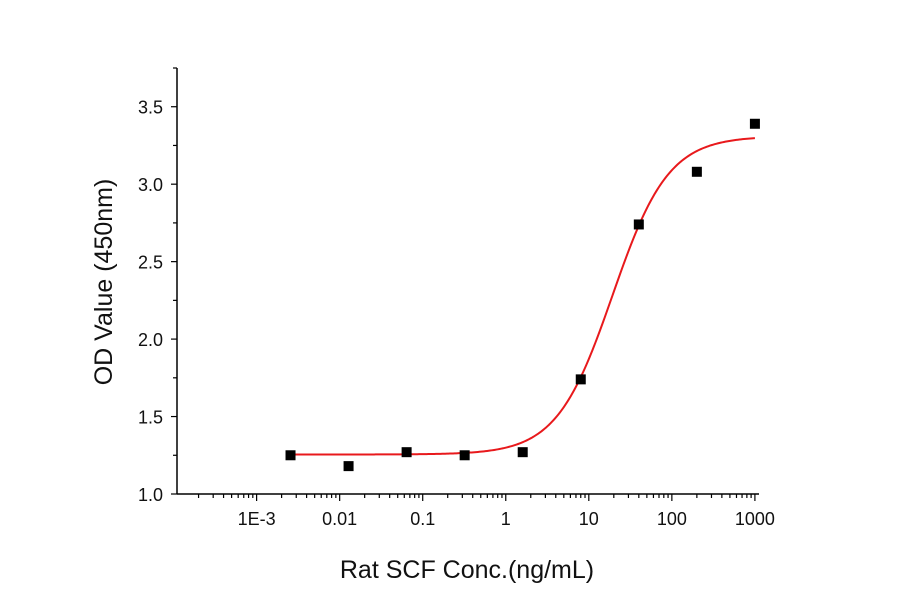 This screenshot has width=900, height=599. Describe the element at coordinates (150, 108) in the screenshot. I see `y-tick-label: 3.5` at that location.